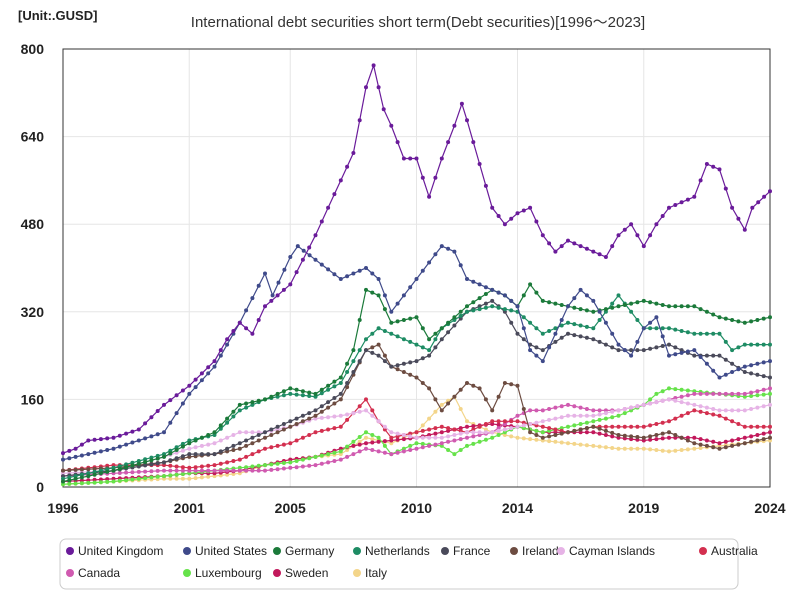 This screenshot has width=800, height=605. Describe the element at coordinates (612, 551) in the screenshot. I see `legend-label: Cayman Islands` at that location.